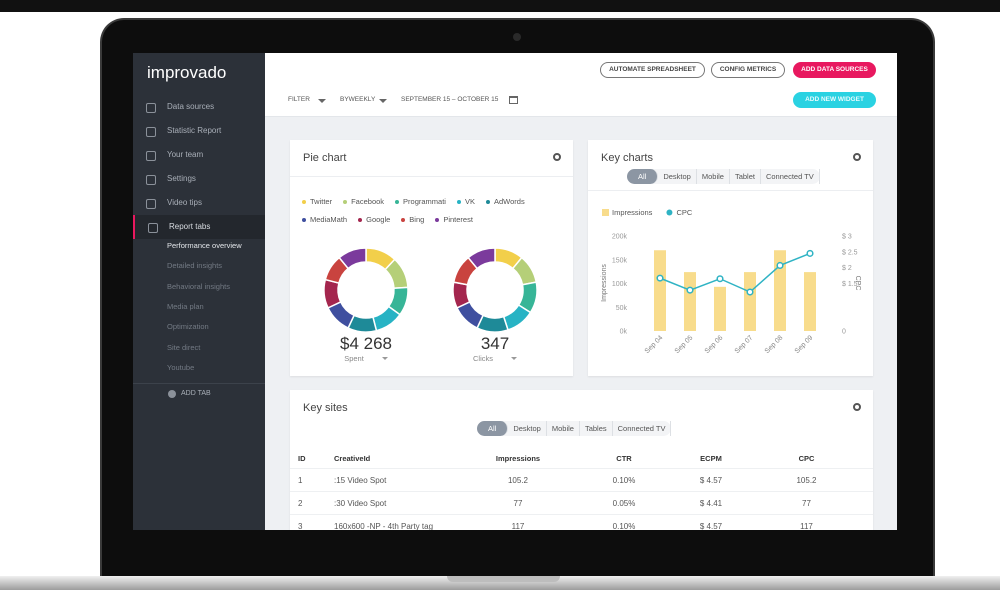 The image size is (1000, 590). What do you see at coordinates (624, 480) in the screenshot?
I see `table-cell: 0.10%` at bounding box center [624, 480].